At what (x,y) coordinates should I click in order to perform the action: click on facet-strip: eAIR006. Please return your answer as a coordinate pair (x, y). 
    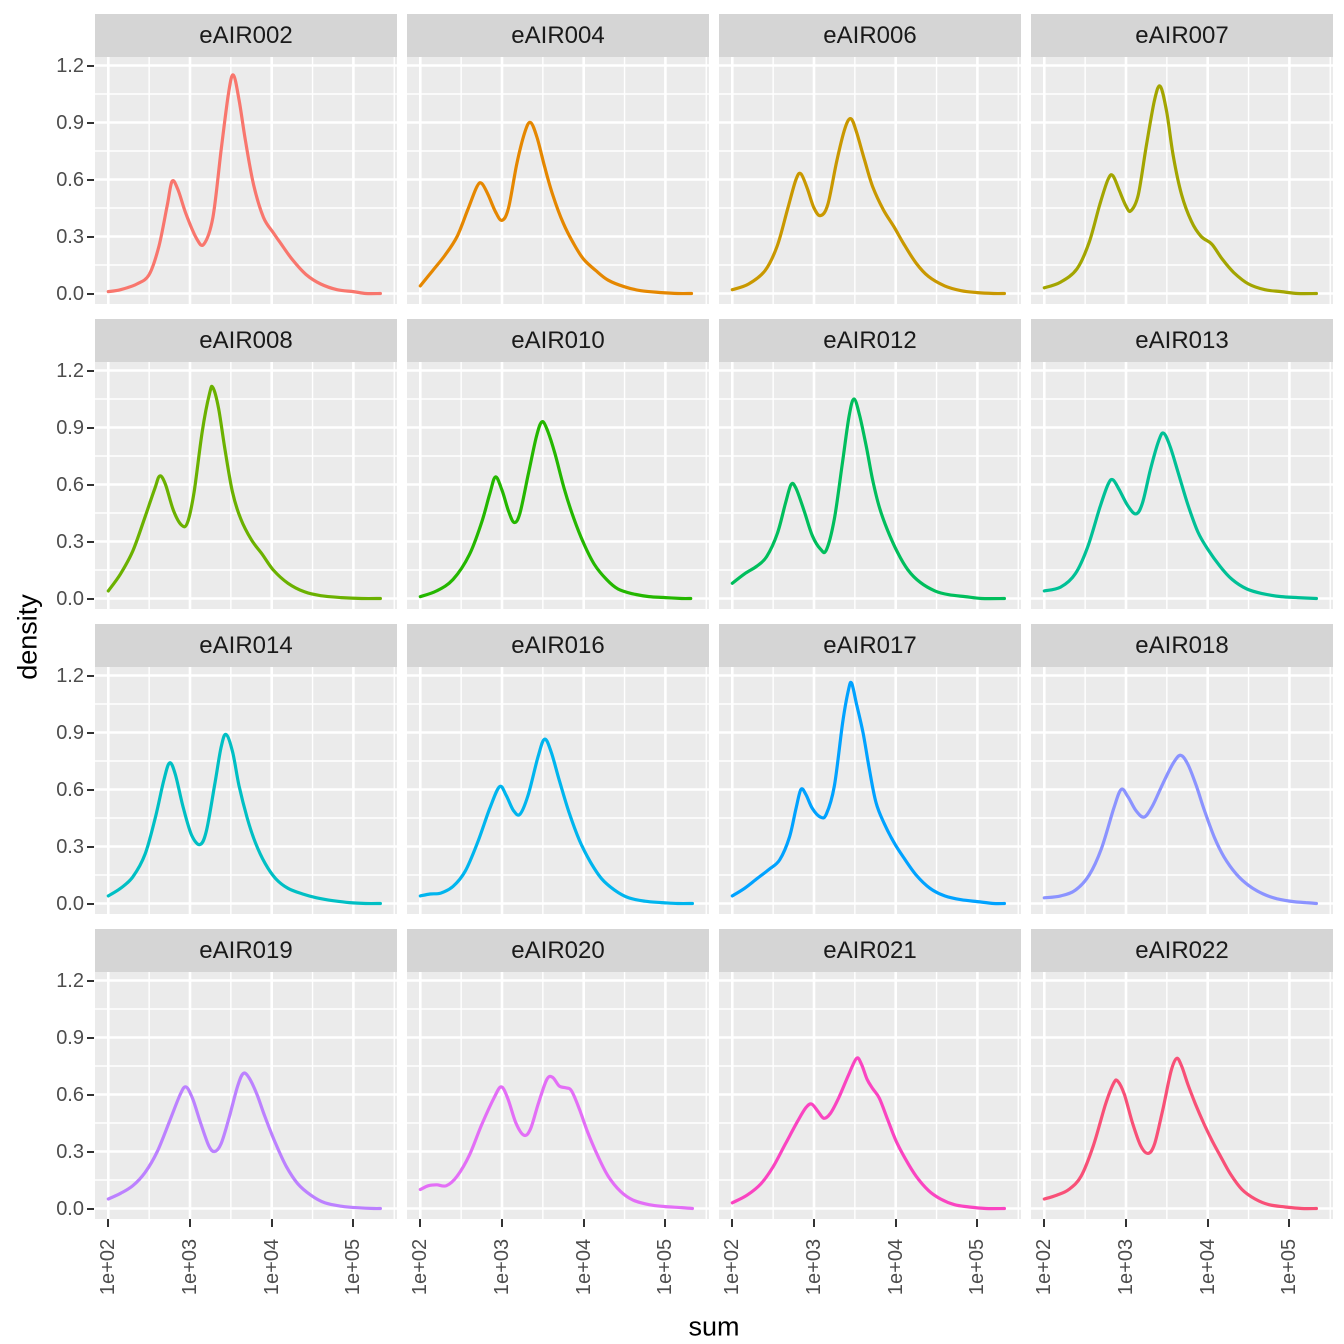
    Looking at the image, I should click on (870, 35).